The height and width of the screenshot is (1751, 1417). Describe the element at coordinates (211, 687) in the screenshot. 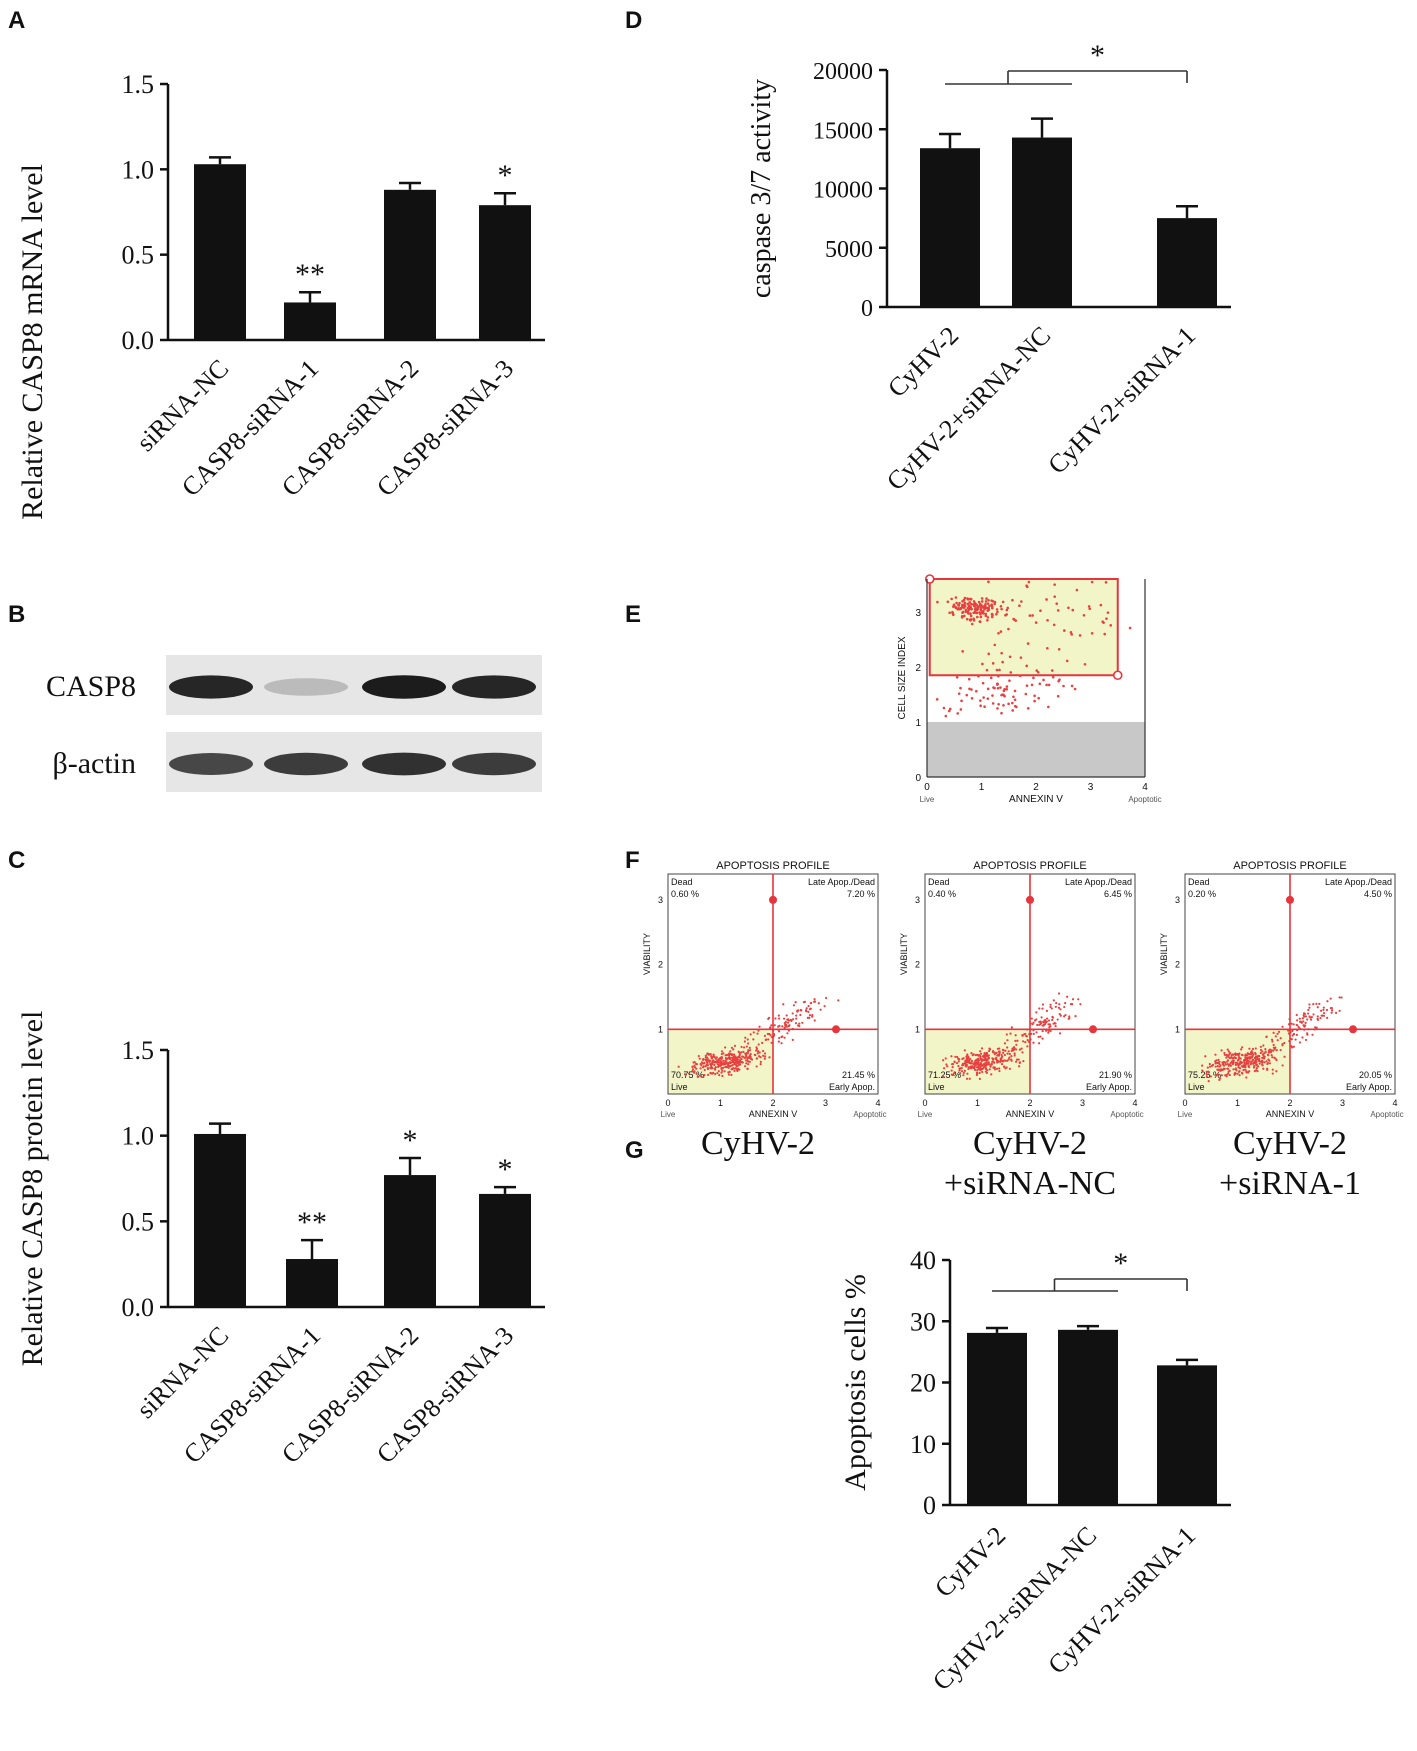

I see `blot-band` at that location.